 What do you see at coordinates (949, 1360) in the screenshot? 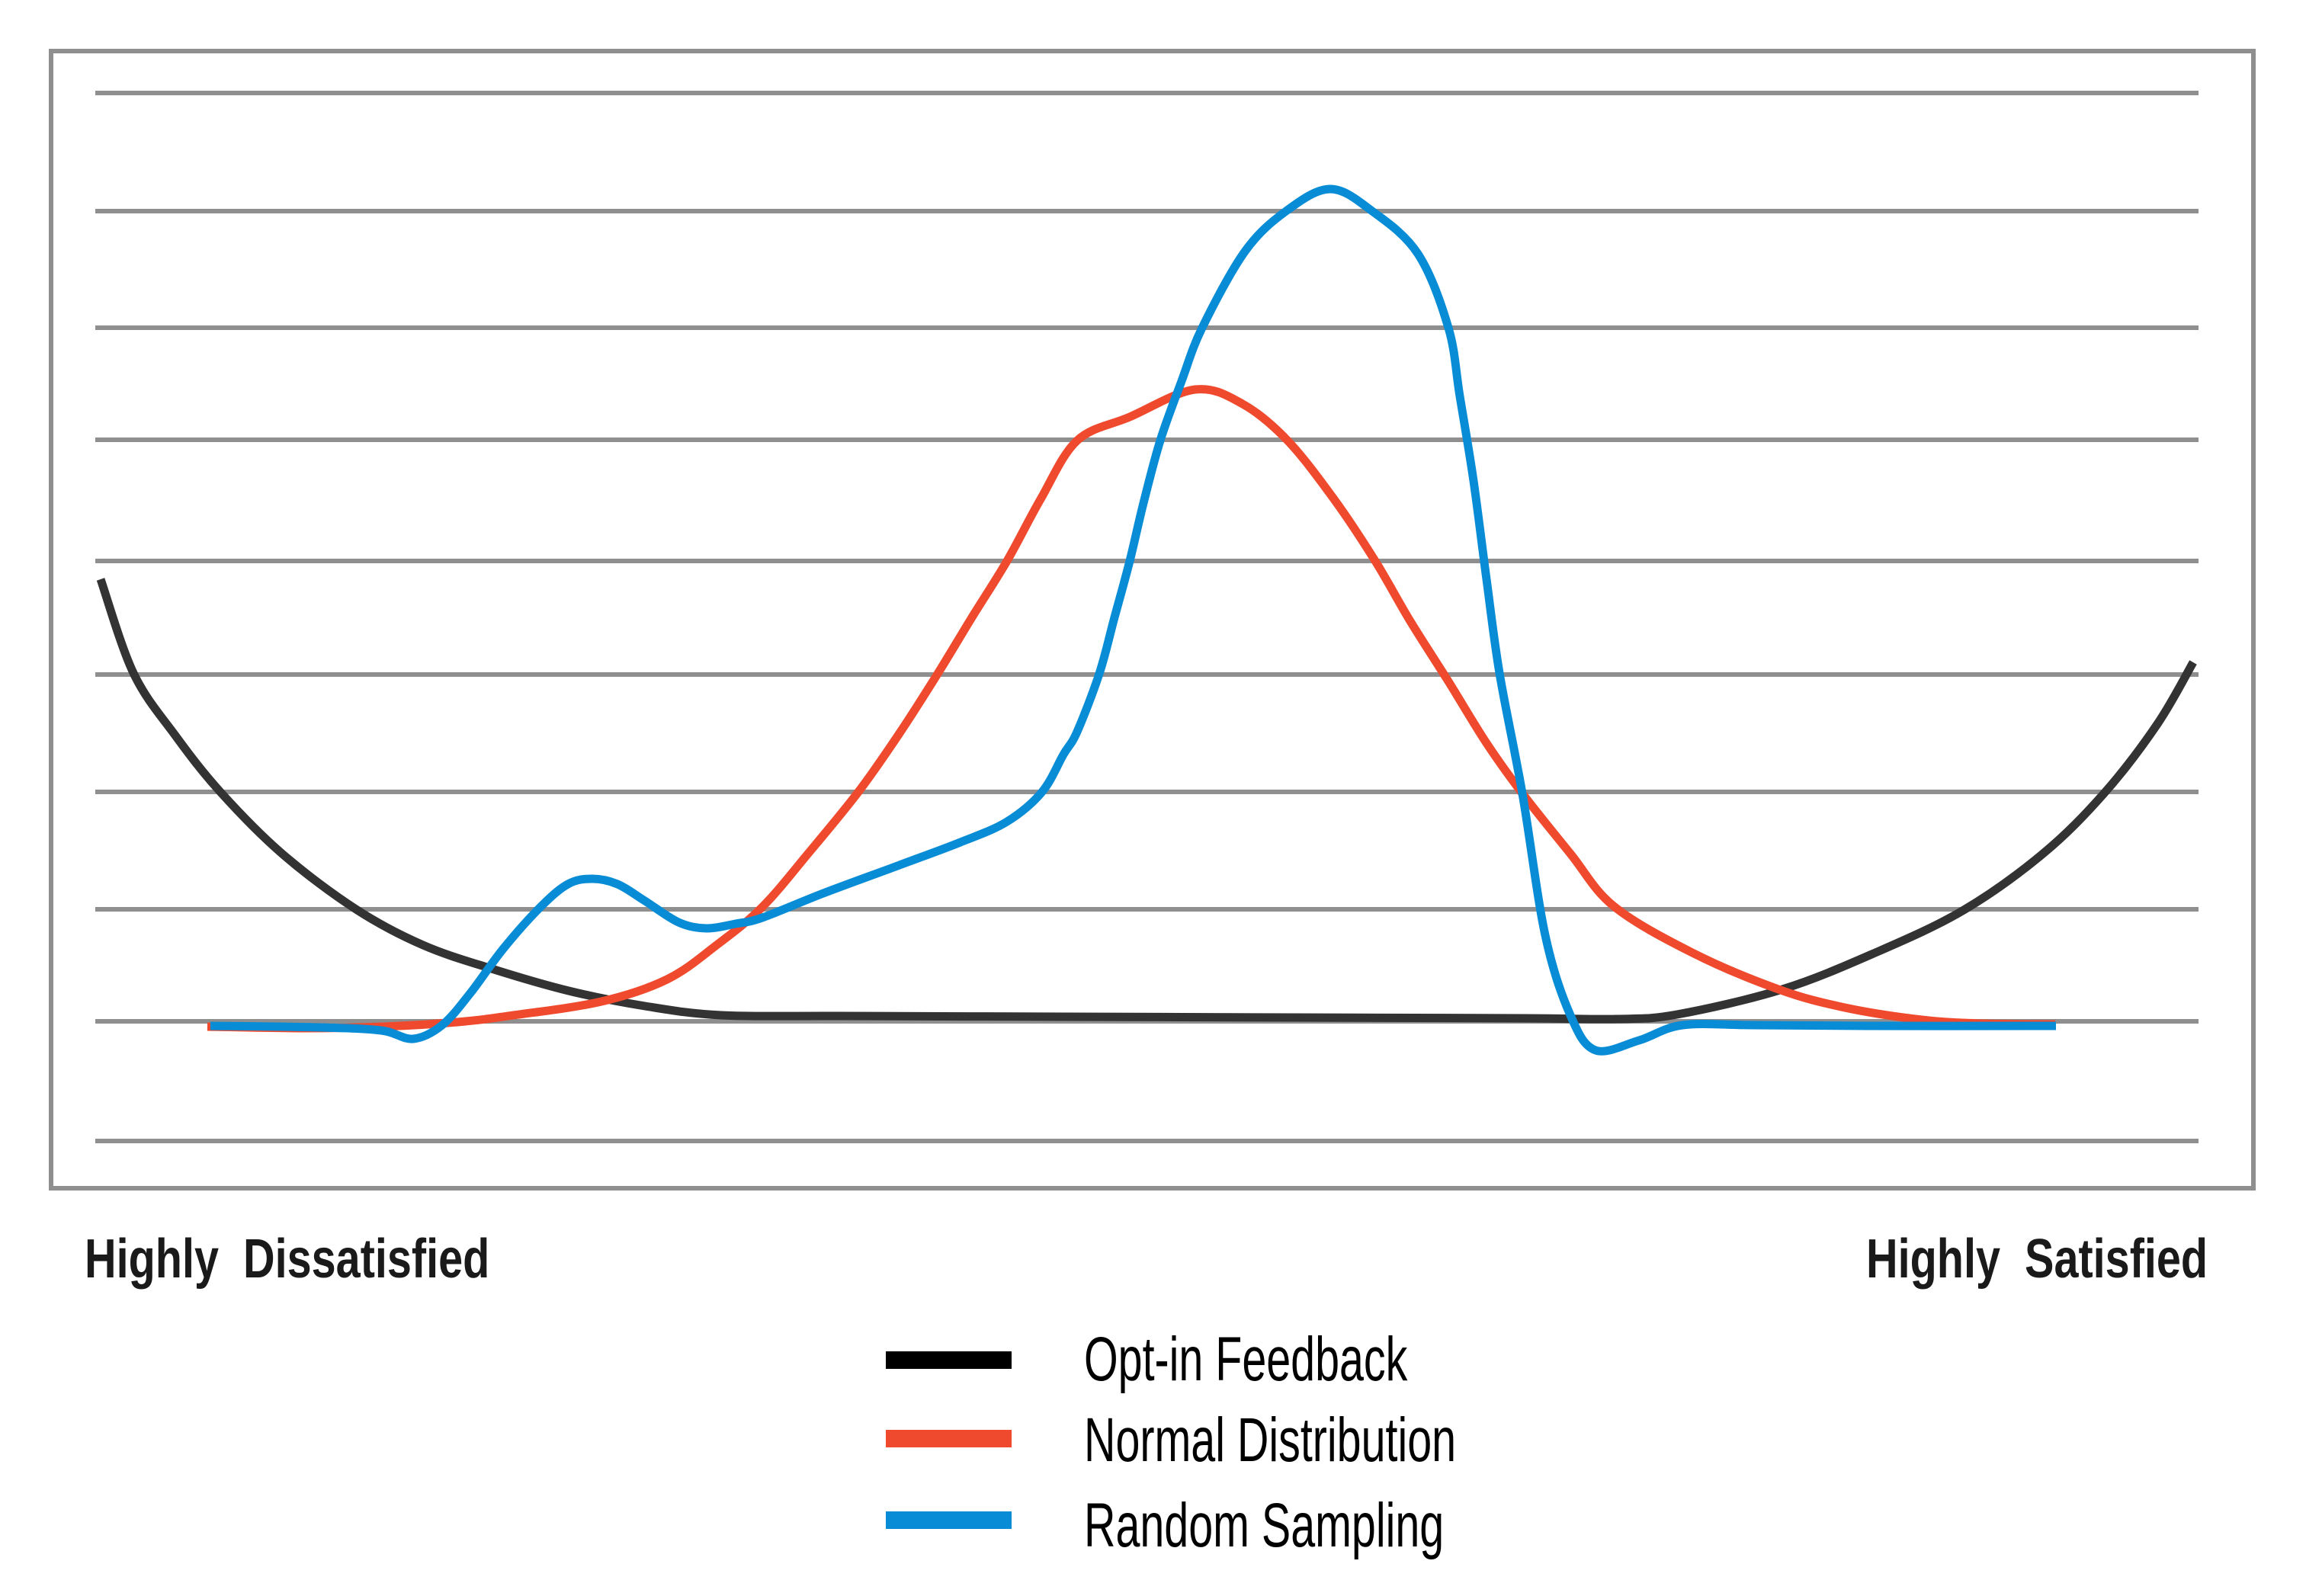
I see `legend-swatch-black` at bounding box center [949, 1360].